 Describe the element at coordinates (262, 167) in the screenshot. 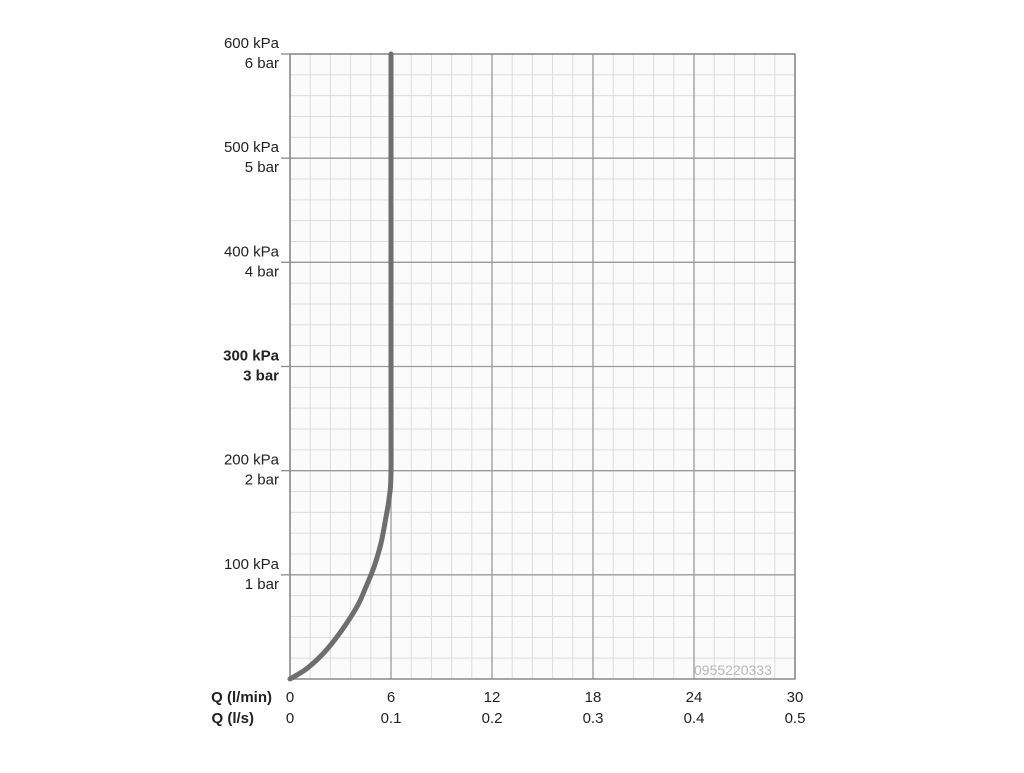

I see `y-tick-label-bar: 5 bar` at that location.